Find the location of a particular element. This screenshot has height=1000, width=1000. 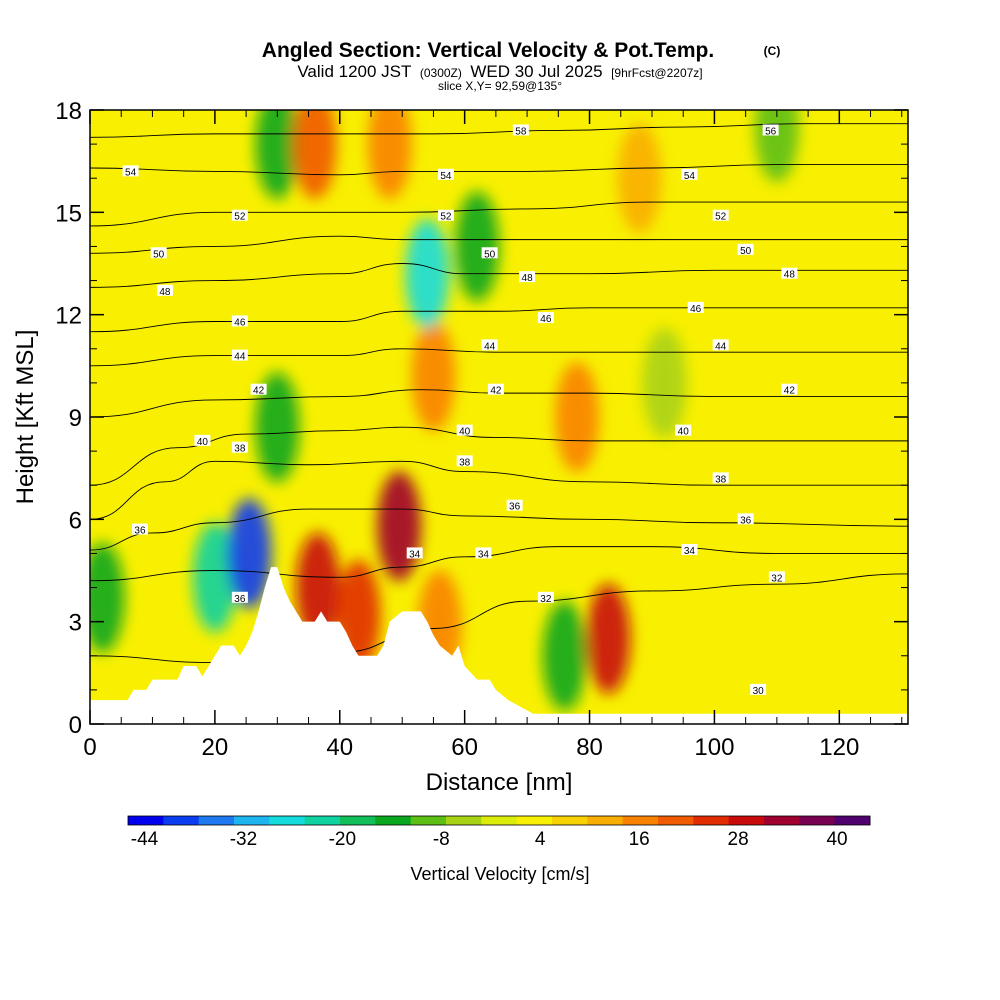

contour-label-3: 48 is located at coordinates (164, 291).